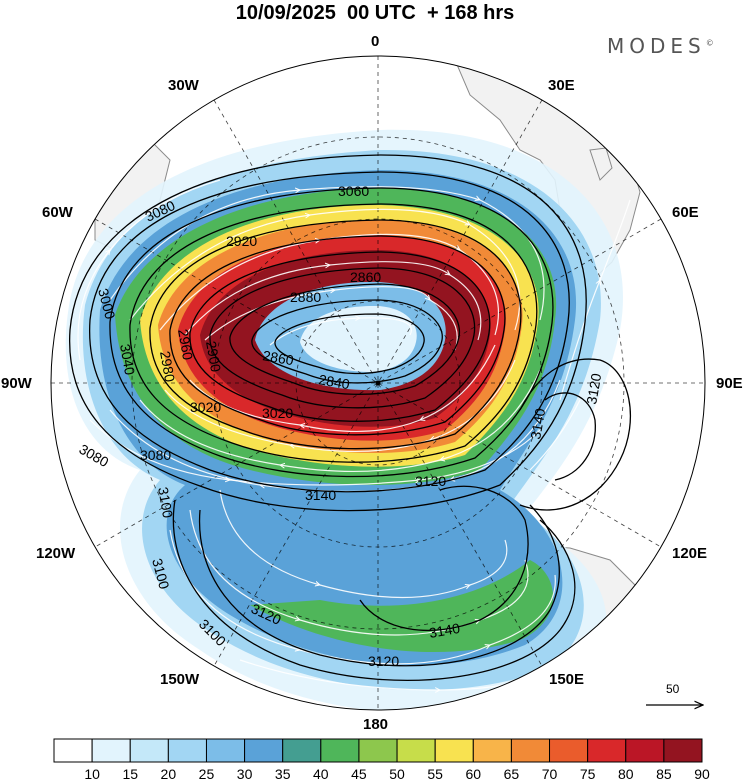 The image size is (750, 782). What do you see at coordinates (161, 574) in the screenshot?
I see `contour-label: 3100` at bounding box center [161, 574].